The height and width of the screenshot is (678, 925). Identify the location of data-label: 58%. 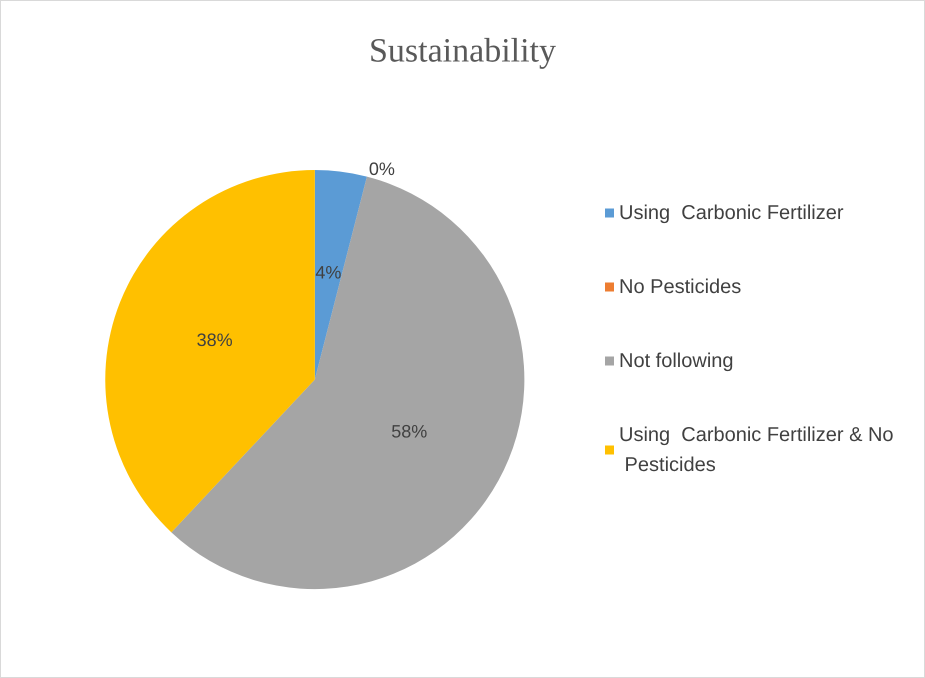
(409, 431).